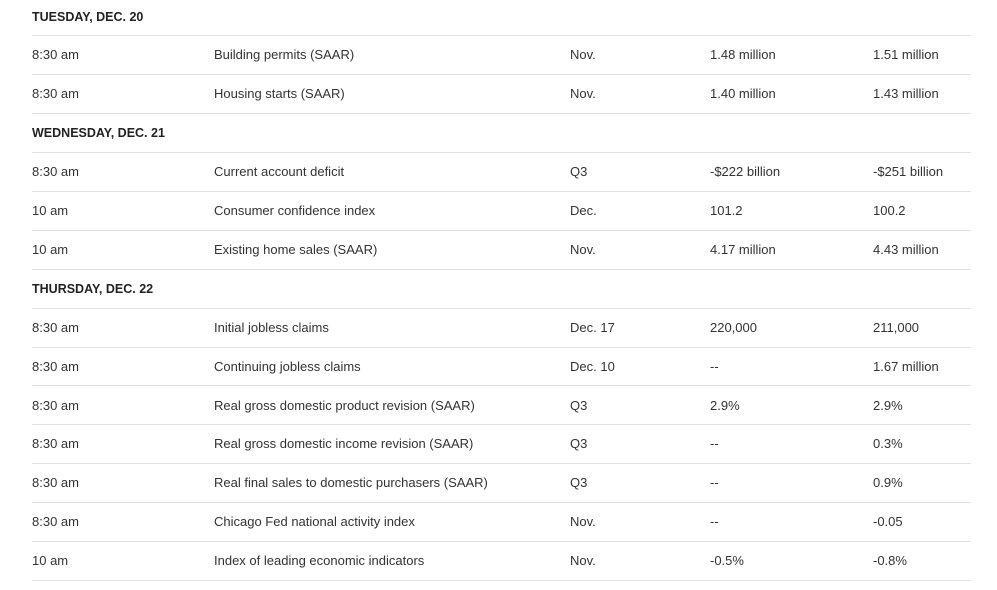  What do you see at coordinates (888, 444) in the screenshot?
I see `forecast-cell: 0.3%` at bounding box center [888, 444].